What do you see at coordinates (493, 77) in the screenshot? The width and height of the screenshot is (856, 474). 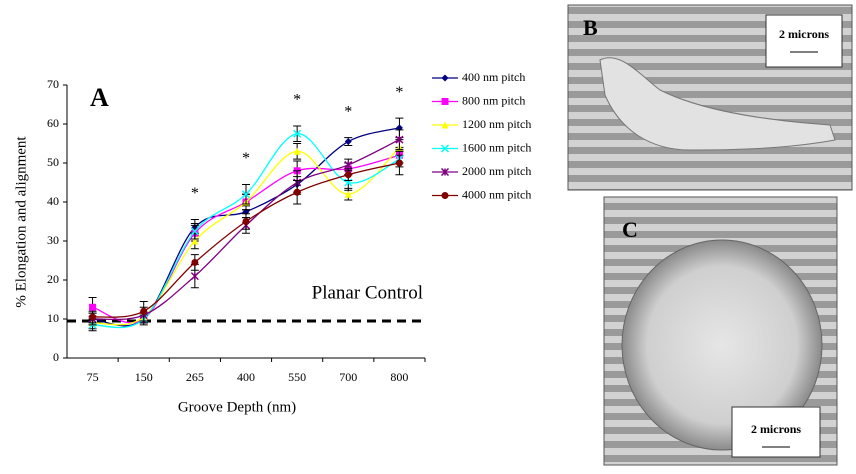 I see `legend-label: 400 nm pitch` at bounding box center [493, 77].